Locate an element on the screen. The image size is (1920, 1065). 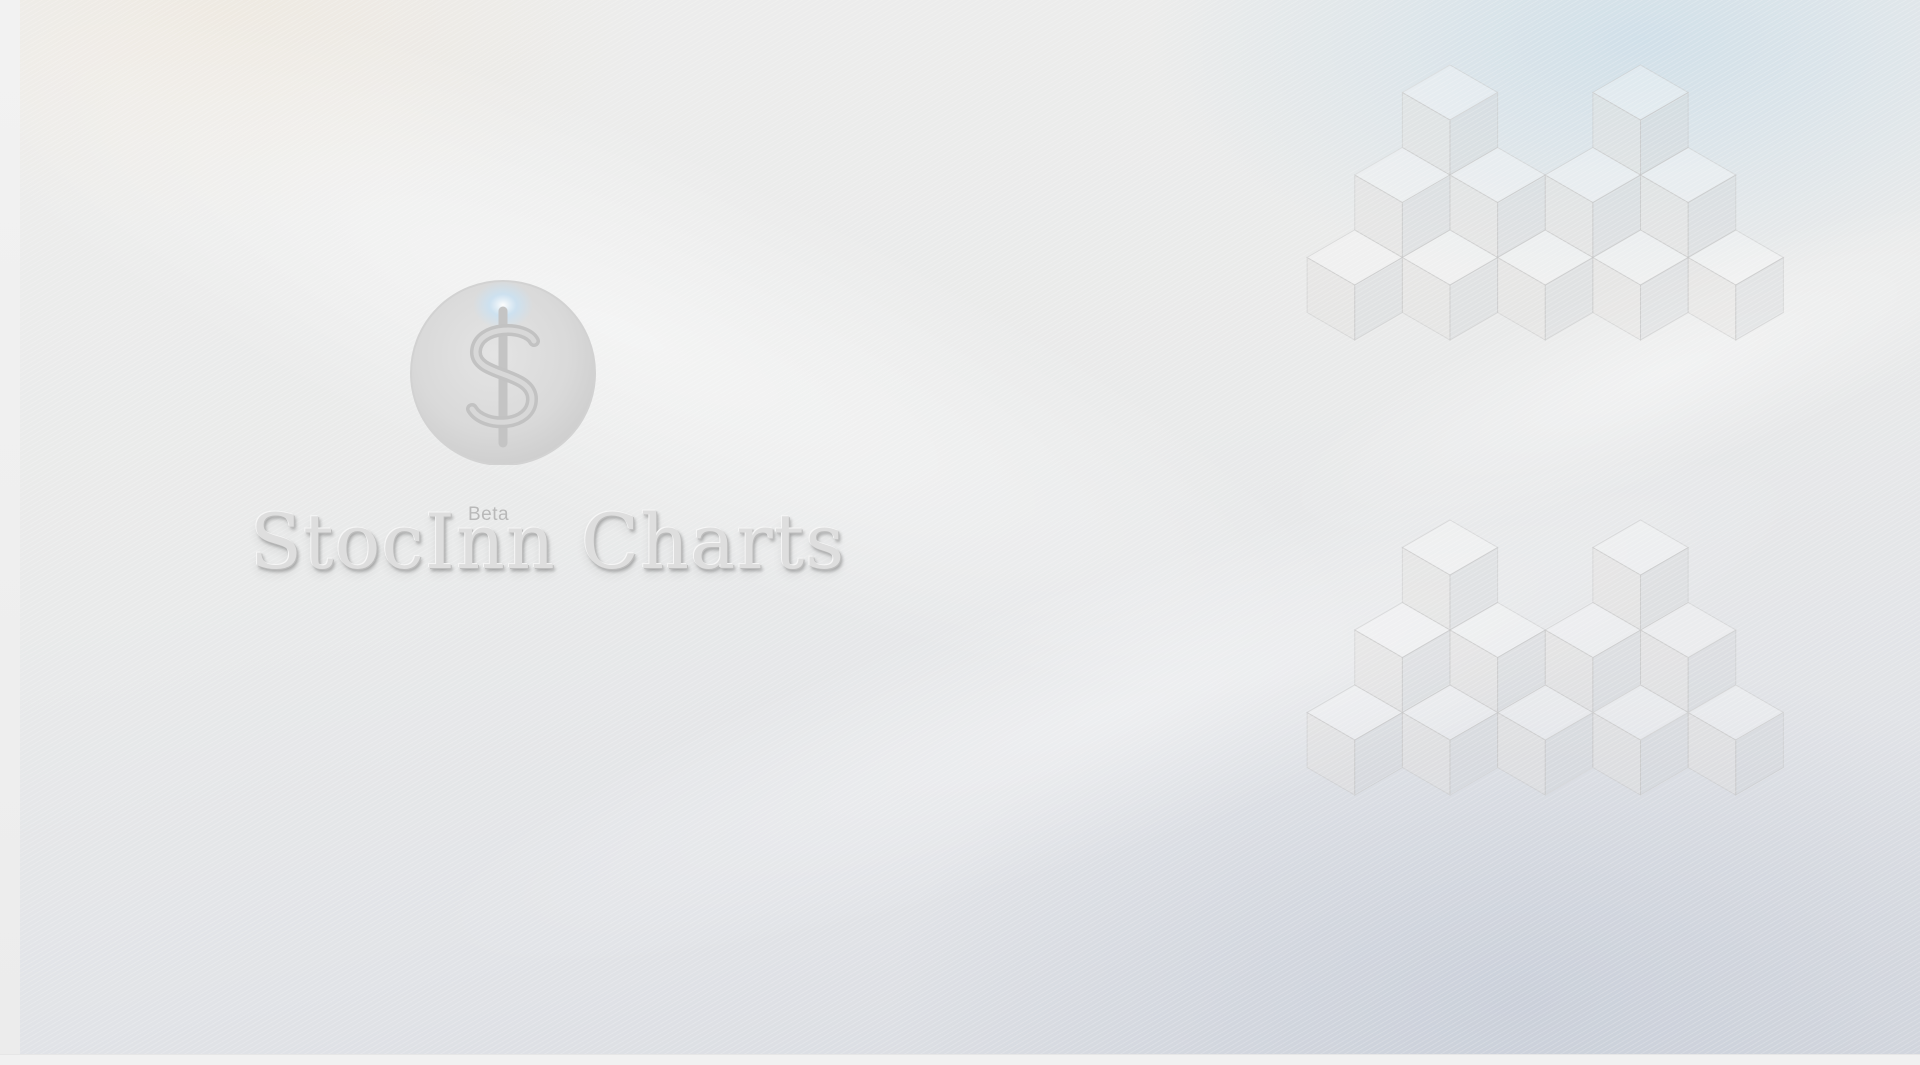
bottom-window-edge is located at coordinates (960, 1059).